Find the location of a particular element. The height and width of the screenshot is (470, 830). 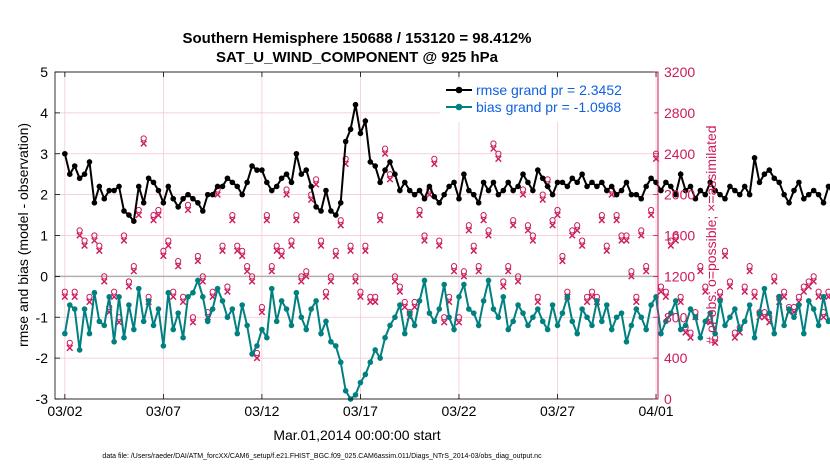

left-tick-label: 2 is located at coordinates (44, 195).